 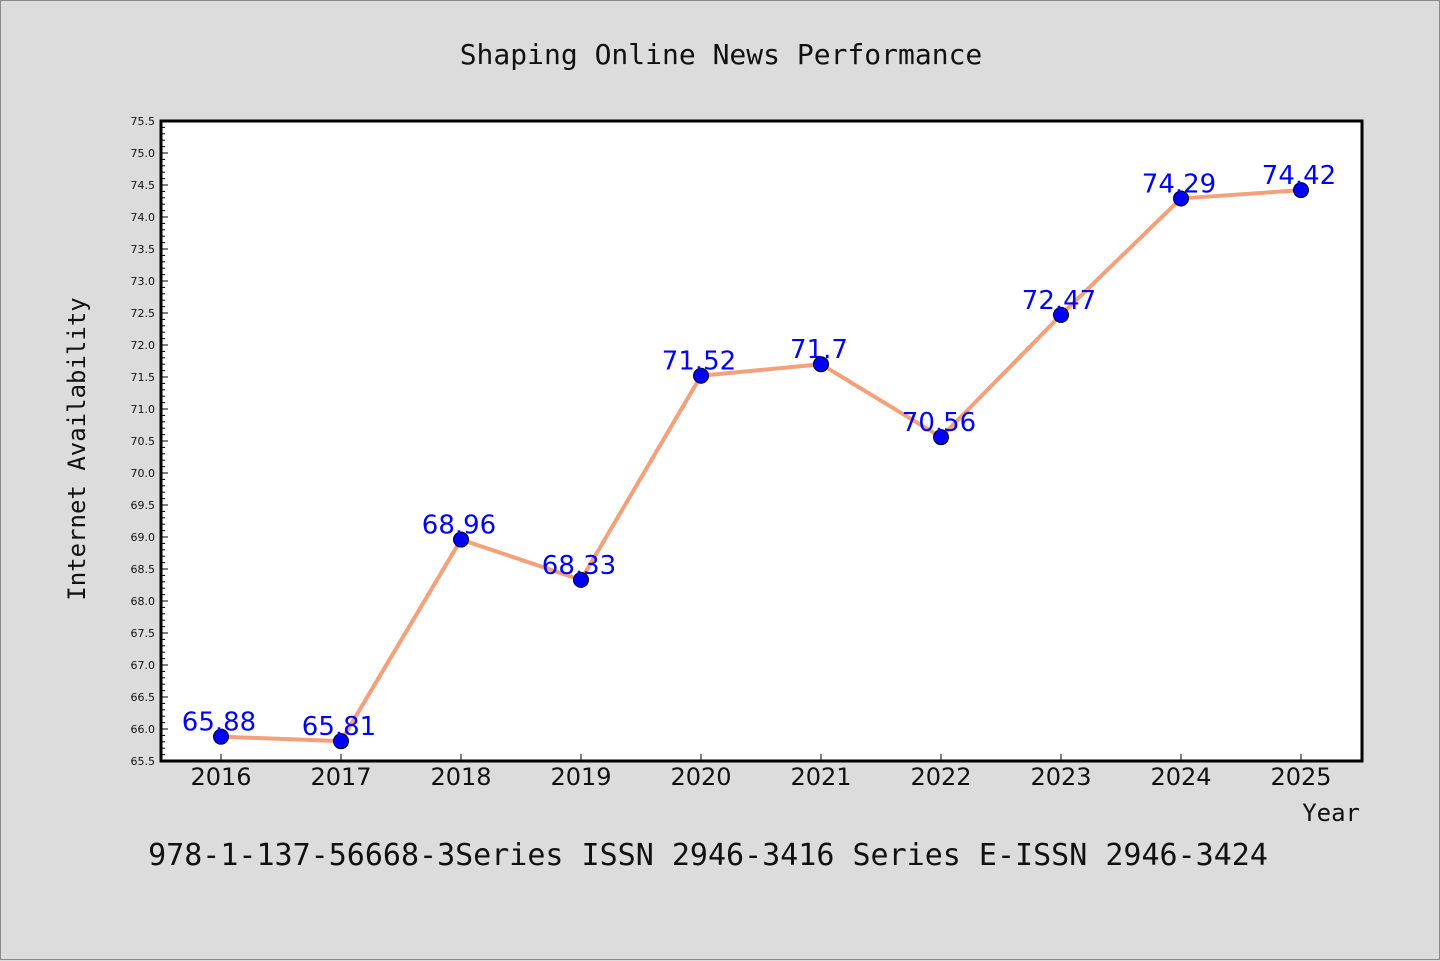 What do you see at coordinates (143, 185) in the screenshot?
I see `y-tick-label: 74.5` at bounding box center [143, 185].